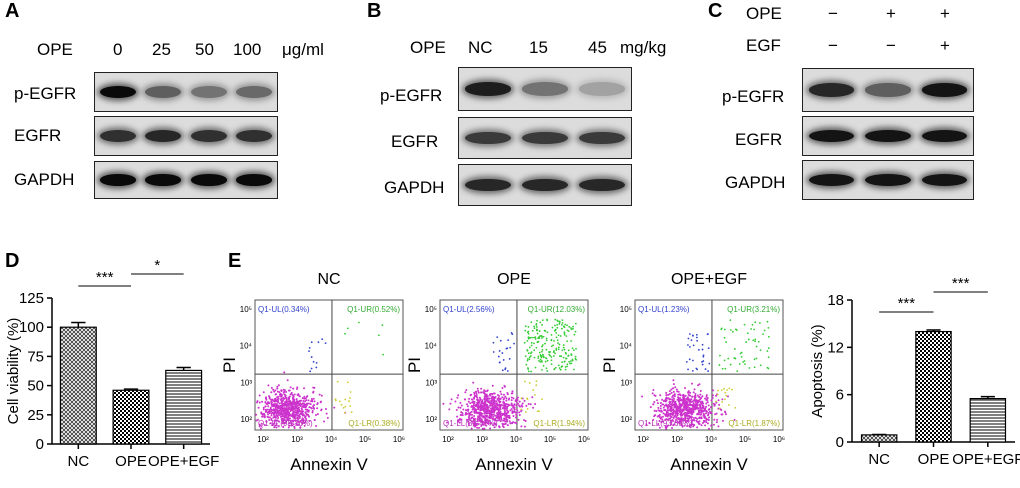  Describe the element at coordinates (373, 309) in the screenshot. I see `flow-ur-label-0: Q1-UR(0.52%)` at that location.